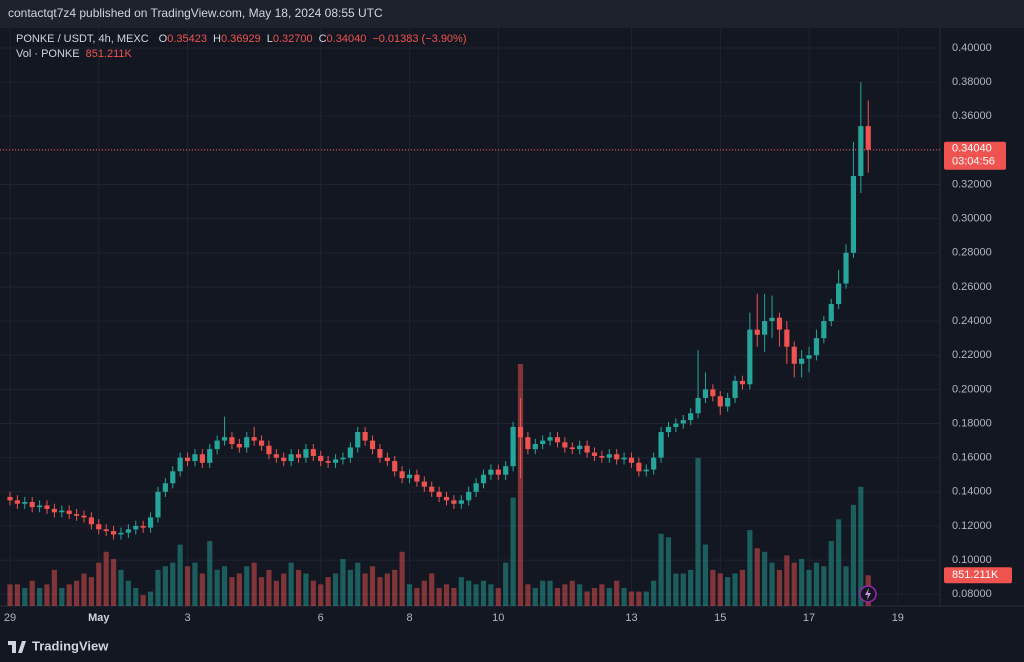 This screenshot has width=1024, height=662. Describe the element at coordinates (347, 39) in the screenshot. I see `ohlc-value: 0.34040` at that location.